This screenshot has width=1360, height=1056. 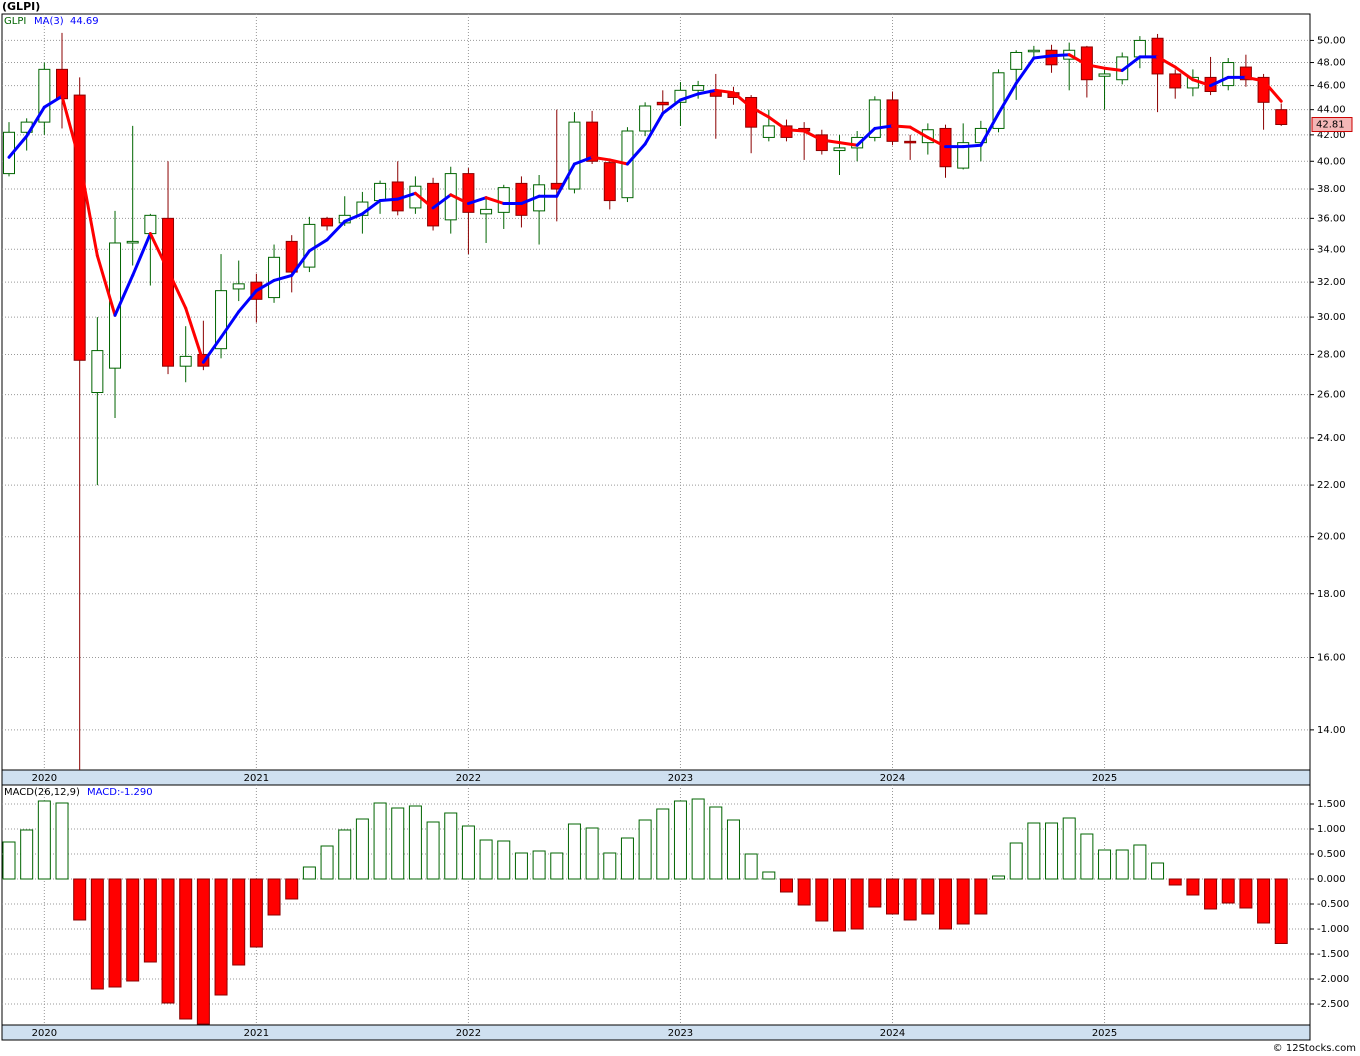 What do you see at coordinates (1333, 929) in the screenshot?
I see `y-tick-label: -1.000` at bounding box center [1333, 929].